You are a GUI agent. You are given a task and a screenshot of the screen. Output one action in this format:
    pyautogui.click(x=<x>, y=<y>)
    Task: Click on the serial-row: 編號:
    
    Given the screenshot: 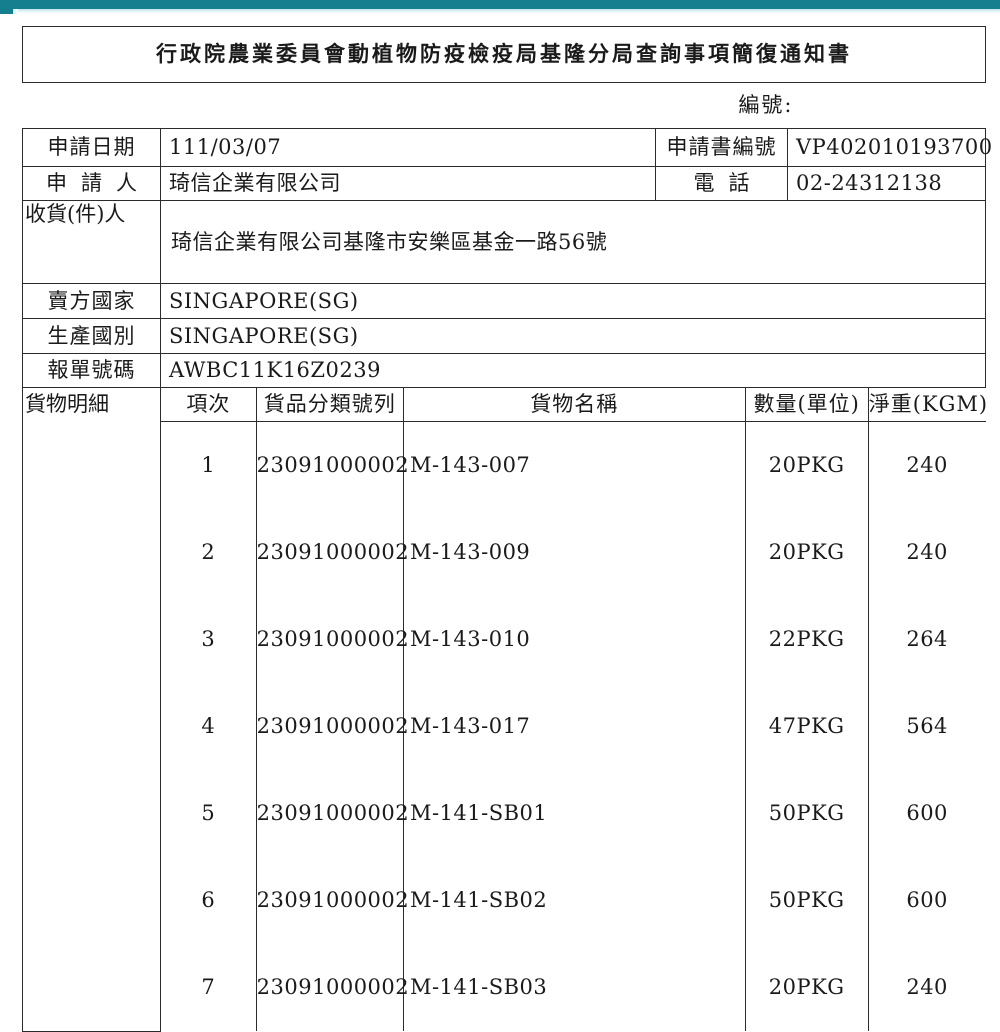 What is the action you would take?
    pyautogui.click(x=504, y=105)
    